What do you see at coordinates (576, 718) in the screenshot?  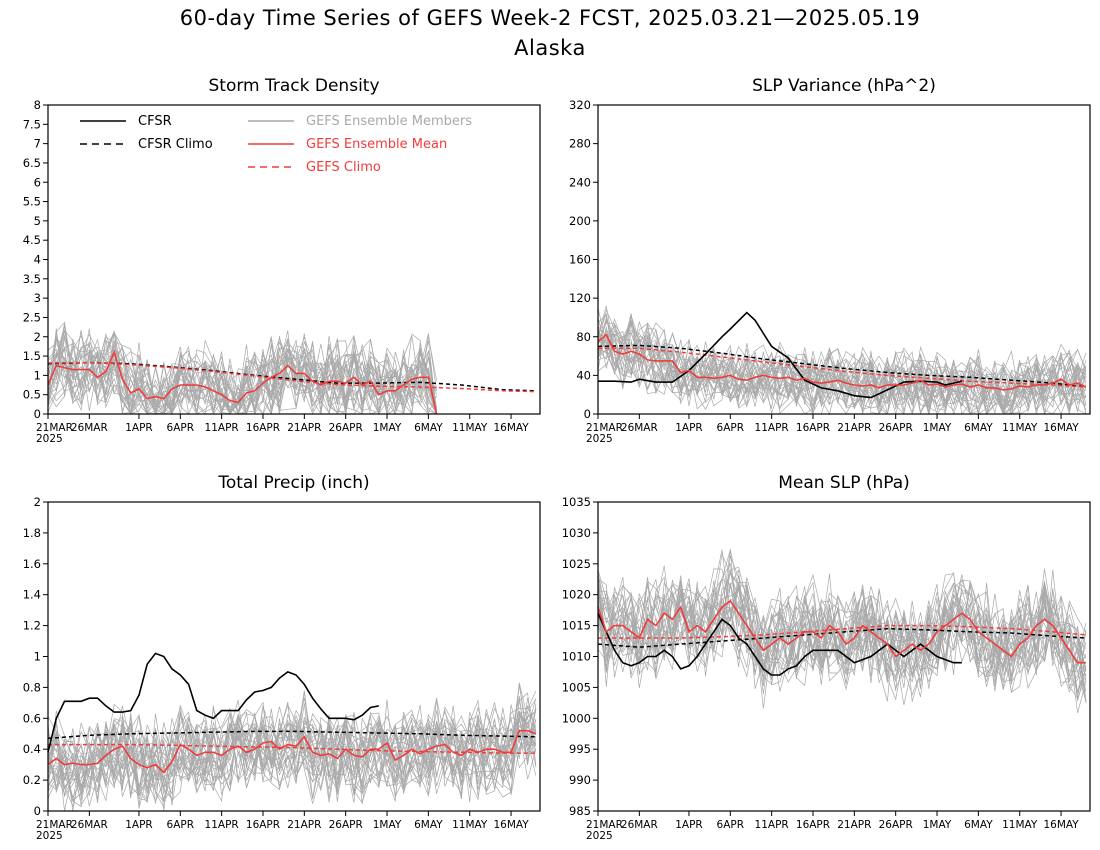 I see `y-tick-label: 1000` at bounding box center [576, 718].